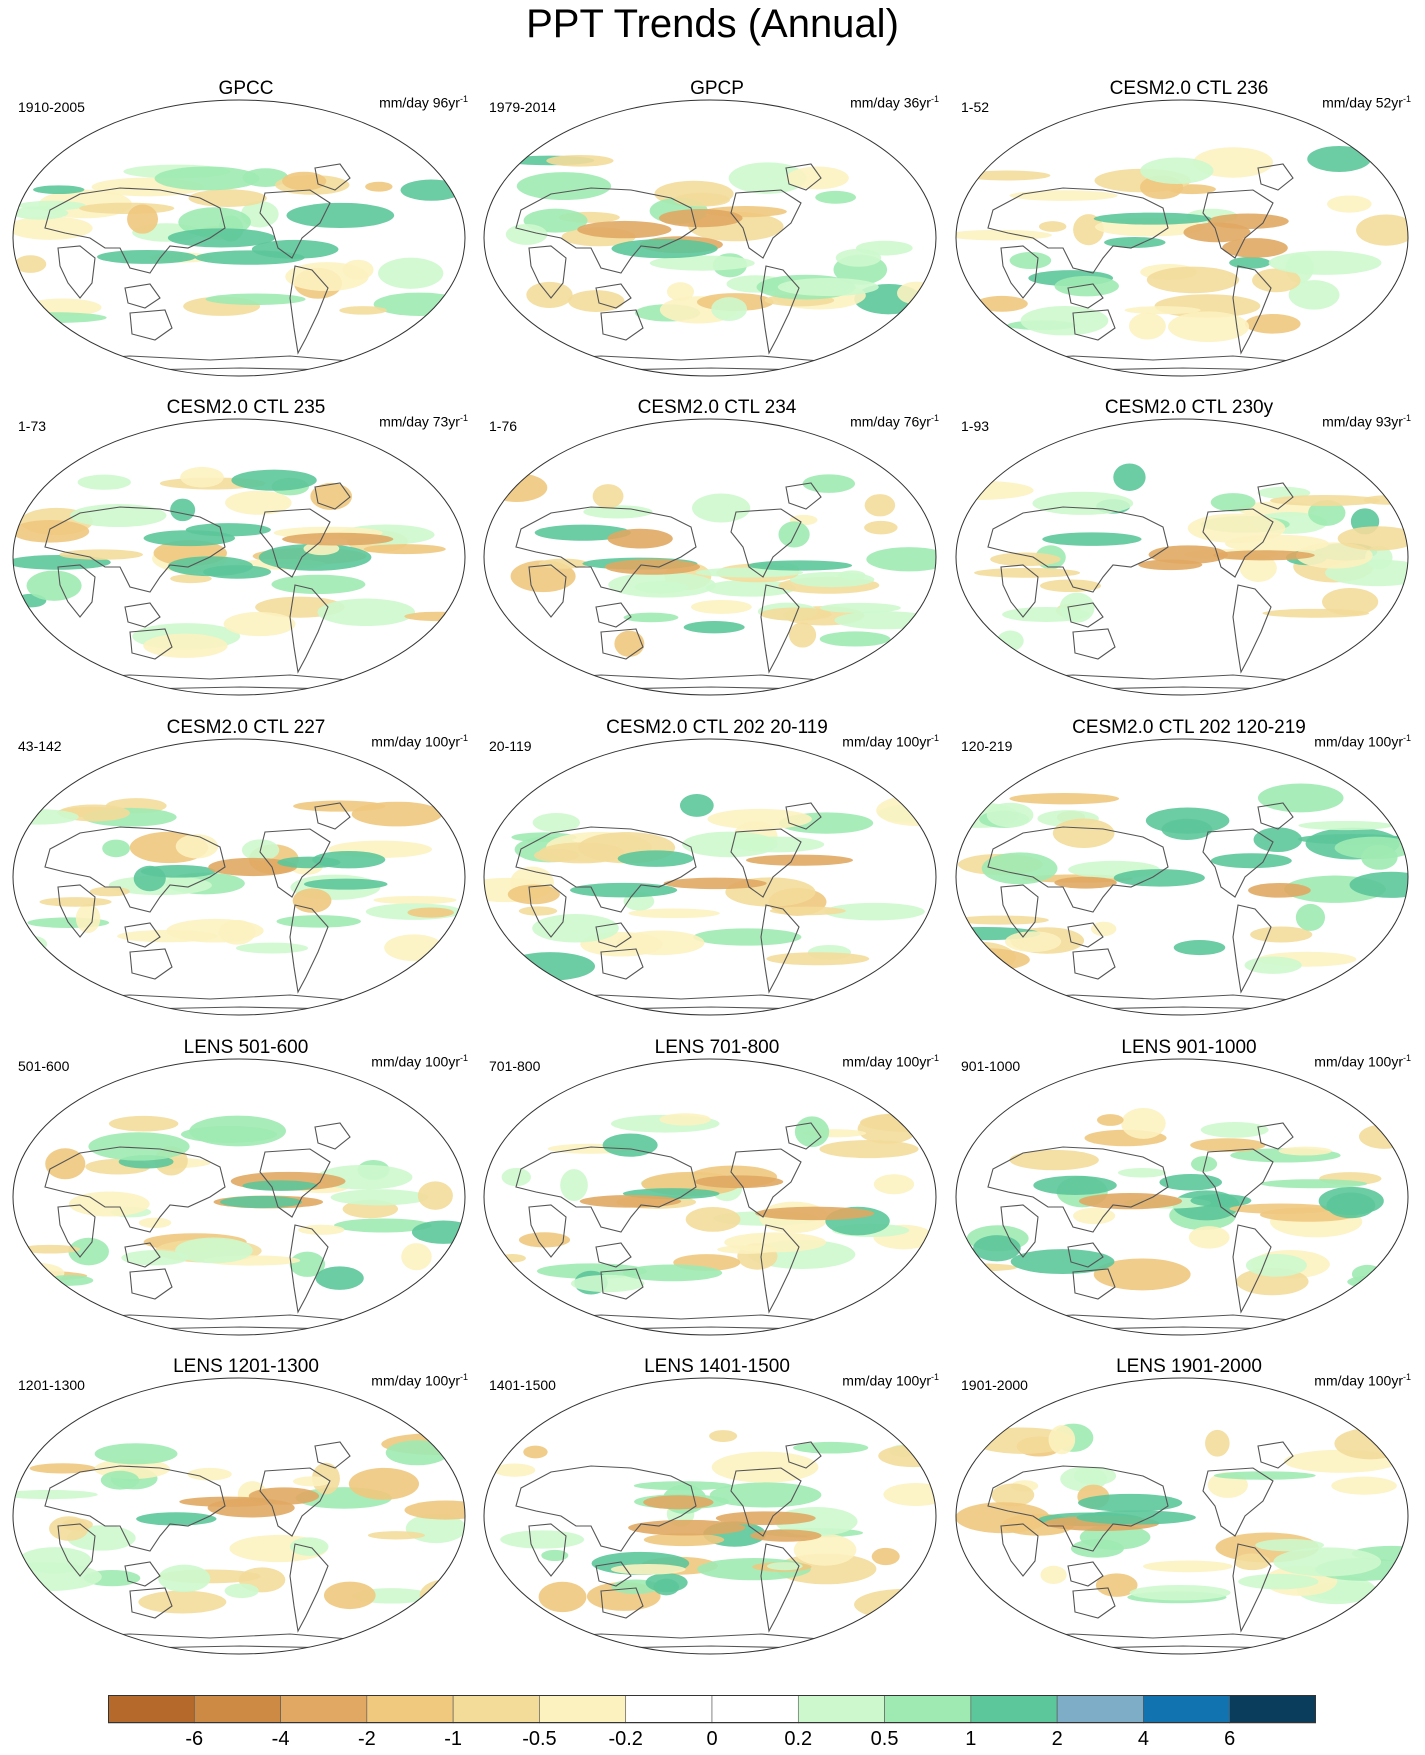  What do you see at coordinates (44, 1066) in the screenshot?
I see `panel-period: 501-600` at bounding box center [44, 1066].